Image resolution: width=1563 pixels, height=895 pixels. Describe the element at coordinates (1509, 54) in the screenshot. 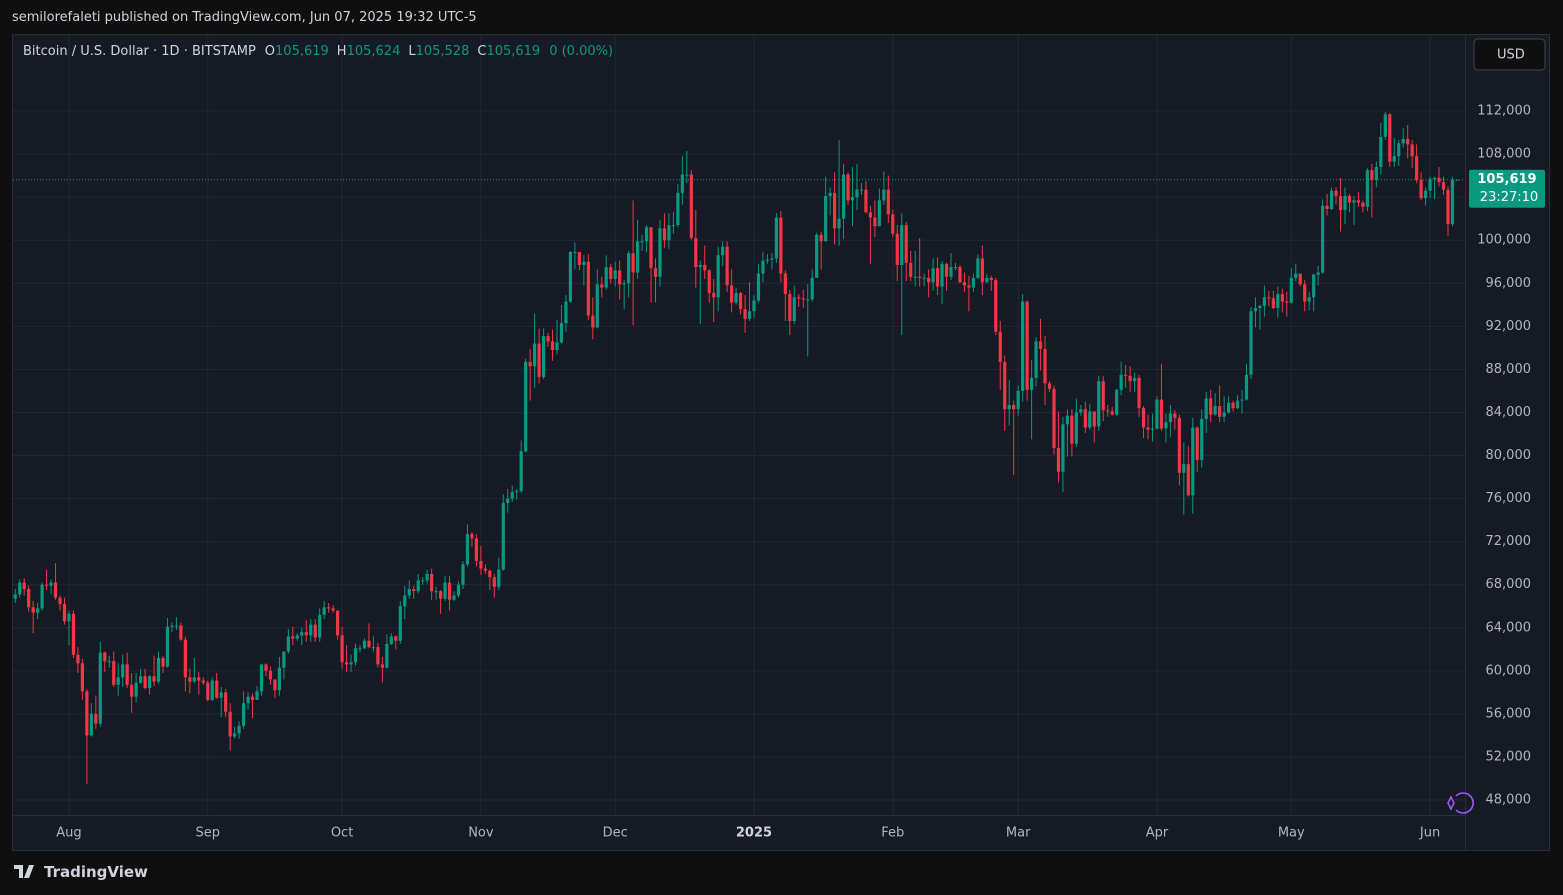

I see `currency-button` at that location.